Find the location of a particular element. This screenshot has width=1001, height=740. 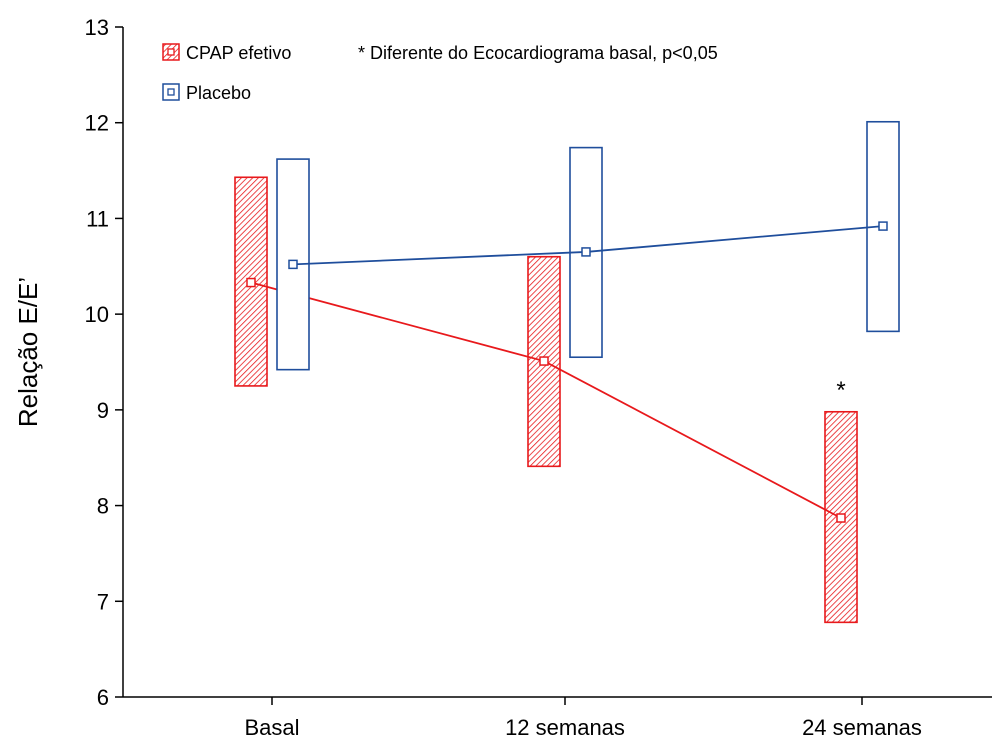

x-ticks: Basal 12 semanas 24 semanas is located at coordinates (583, 718).